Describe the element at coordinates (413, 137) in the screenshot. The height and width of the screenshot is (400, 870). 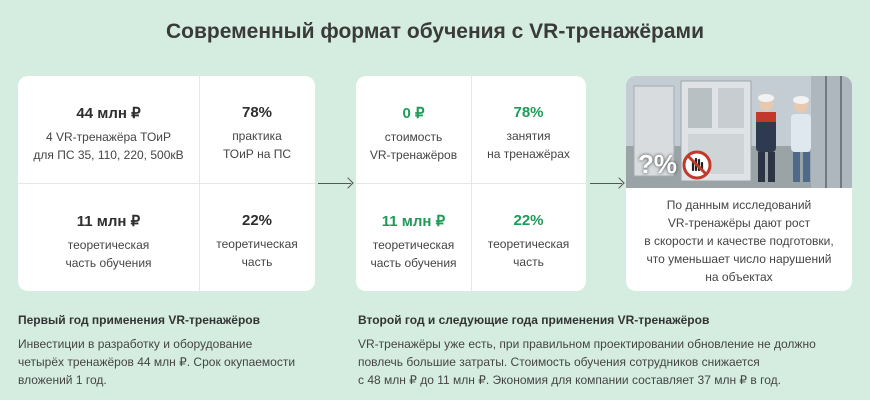
I see `stat-label-line: стоимость` at that location.